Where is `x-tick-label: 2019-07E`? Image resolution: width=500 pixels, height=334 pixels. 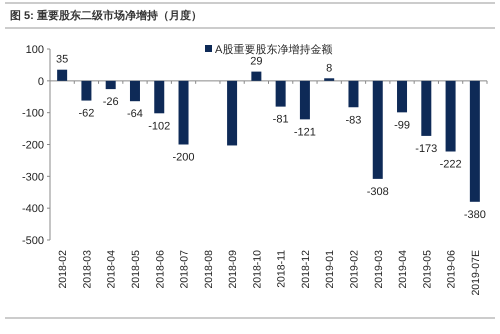
x-tick-label: 2019-07E is located at coordinates (476, 273).